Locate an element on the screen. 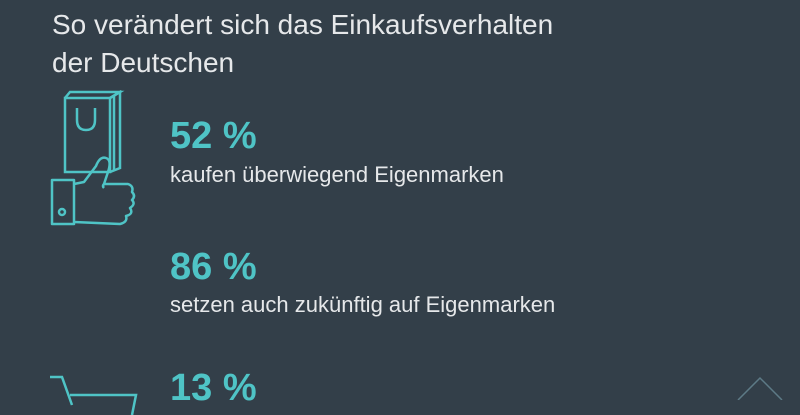 The image size is (800, 415). thumbs-up-icon is located at coordinates (93, 191).